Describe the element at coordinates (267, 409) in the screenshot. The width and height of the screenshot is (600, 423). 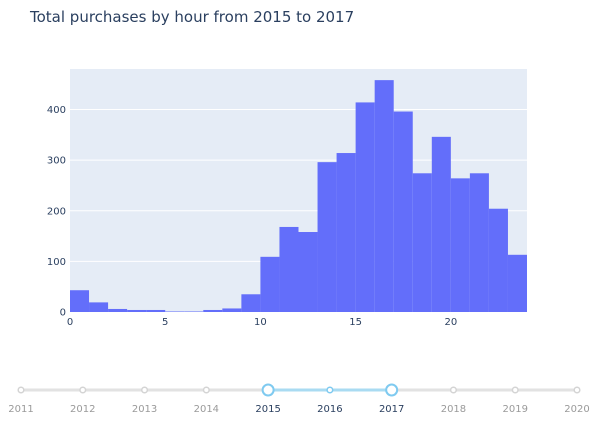
I see `slider-year-label: 2015` at that location.